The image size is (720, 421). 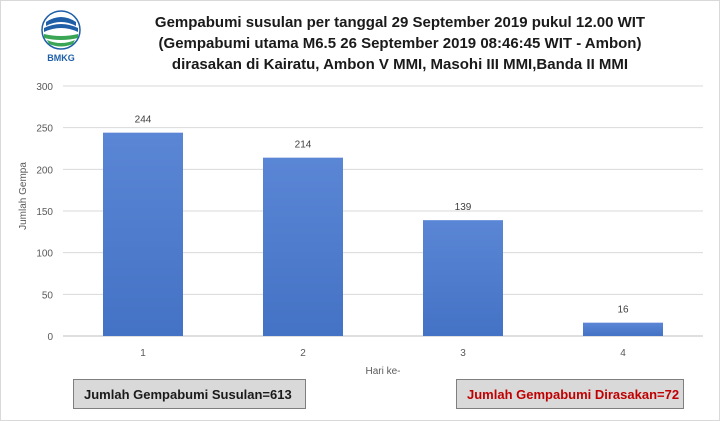 What do you see at coordinates (383, 353) in the screenshot?
I see `x-tick-labels: 1 2 3 4` at bounding box center [383, 353].